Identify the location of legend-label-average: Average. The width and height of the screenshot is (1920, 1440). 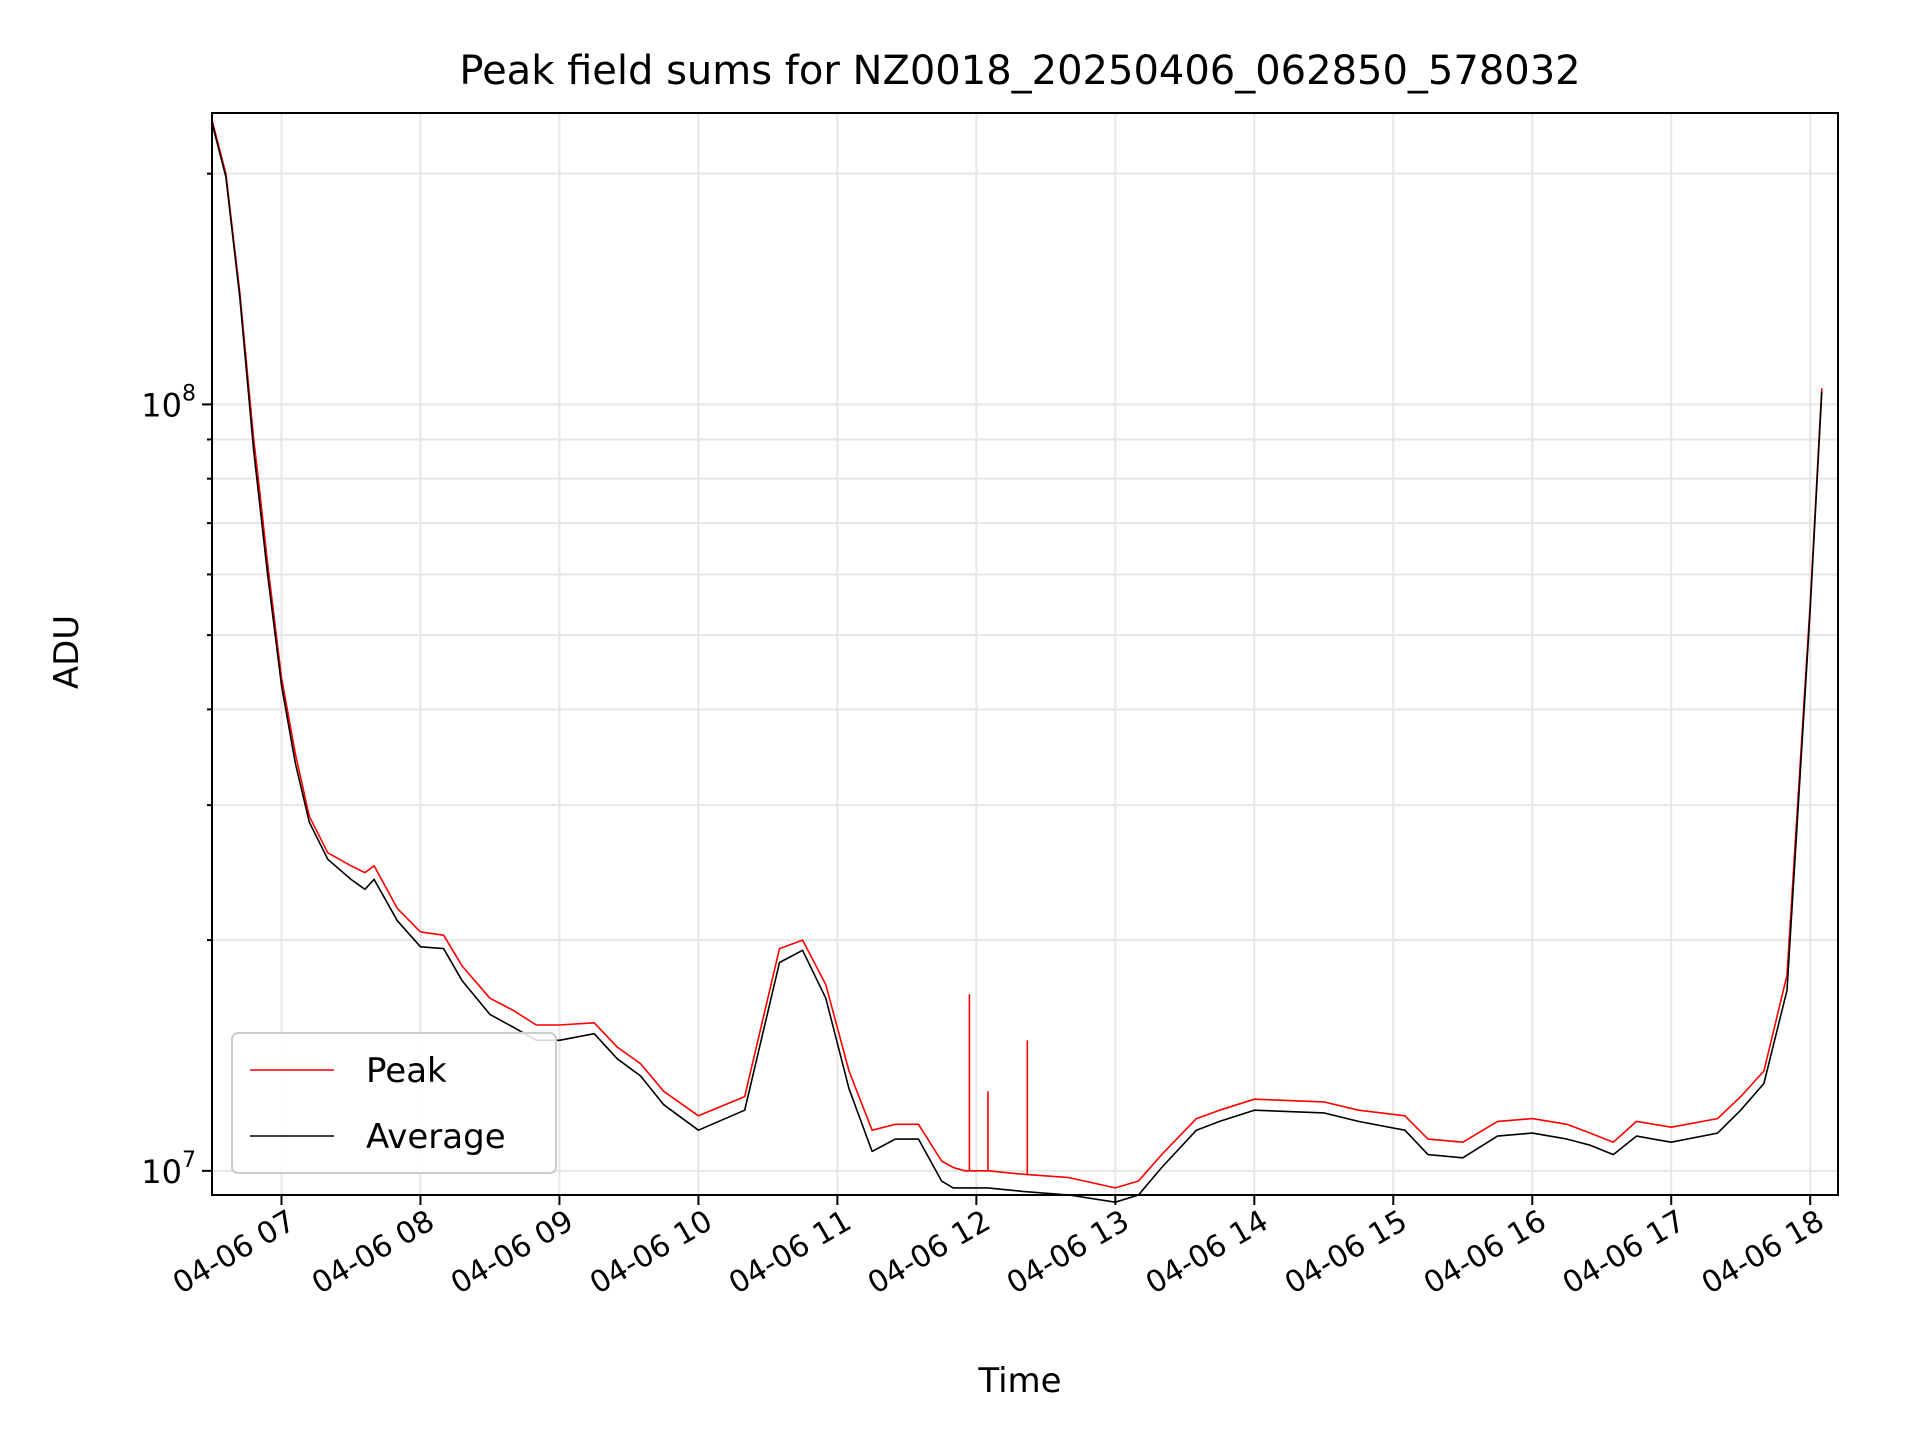
(436, 1137).